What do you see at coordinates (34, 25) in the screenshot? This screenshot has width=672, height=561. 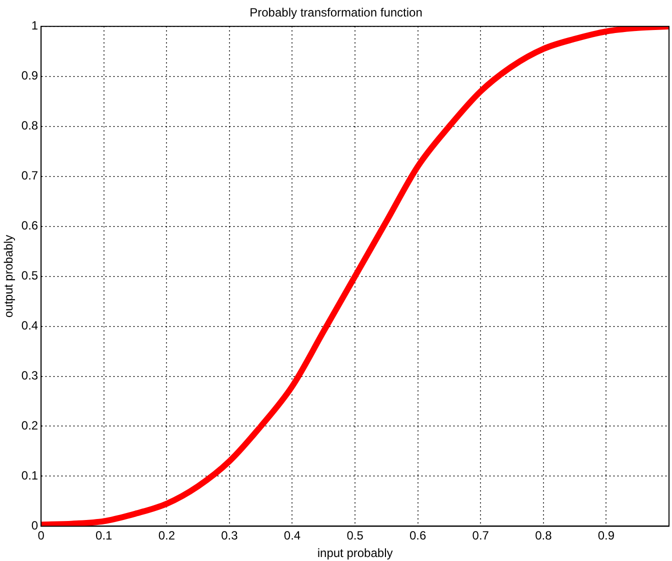 I see `y-tick-label: 1` at bounding box center [34, 25].